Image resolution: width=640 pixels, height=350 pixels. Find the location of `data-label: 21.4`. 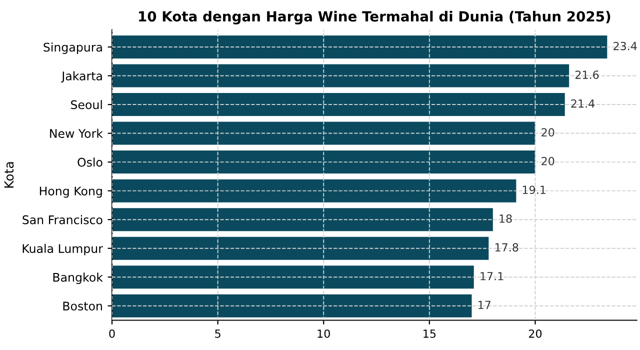

data-label: 21.4 is located at coordinates (583, 103).